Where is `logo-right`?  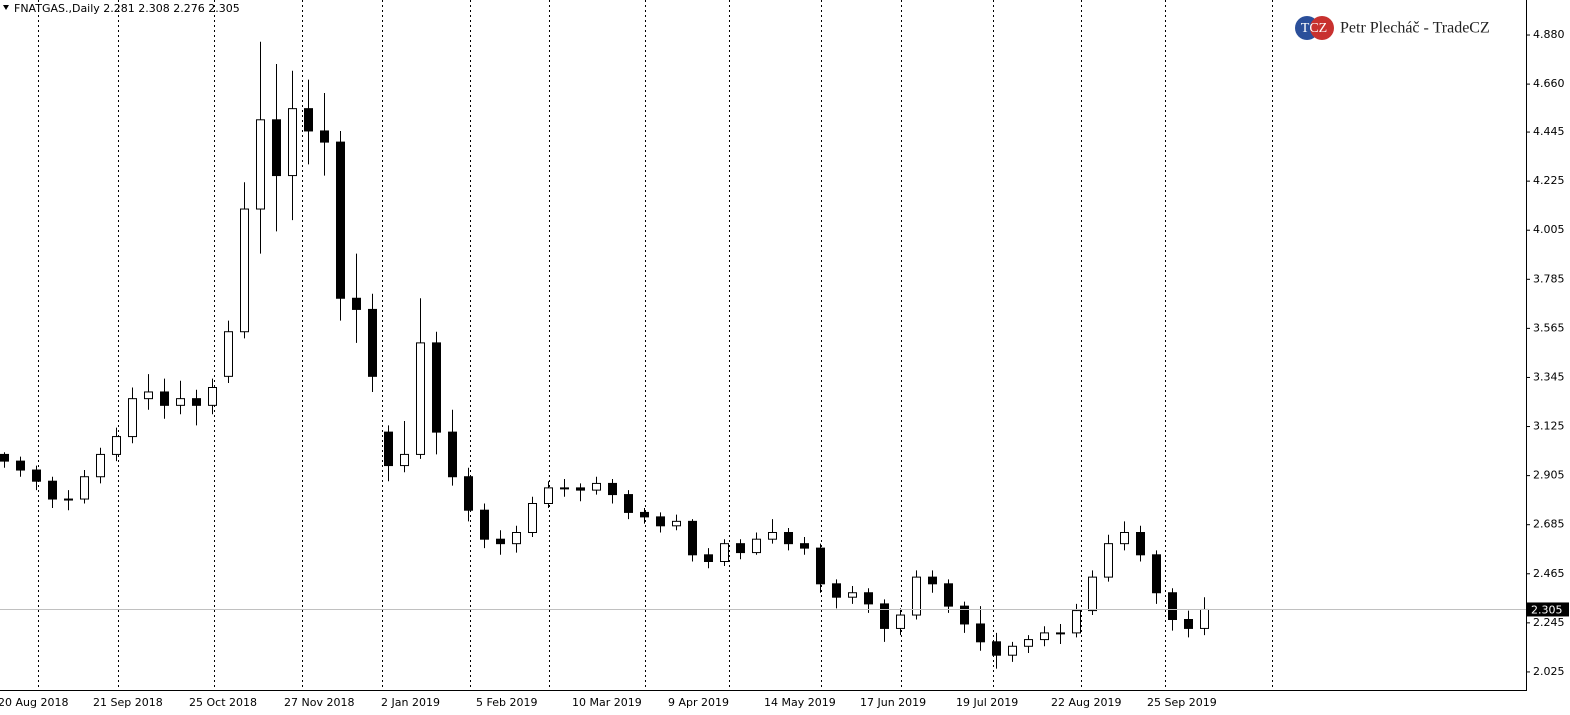
logo-right is located at coordinates (1322, 28).